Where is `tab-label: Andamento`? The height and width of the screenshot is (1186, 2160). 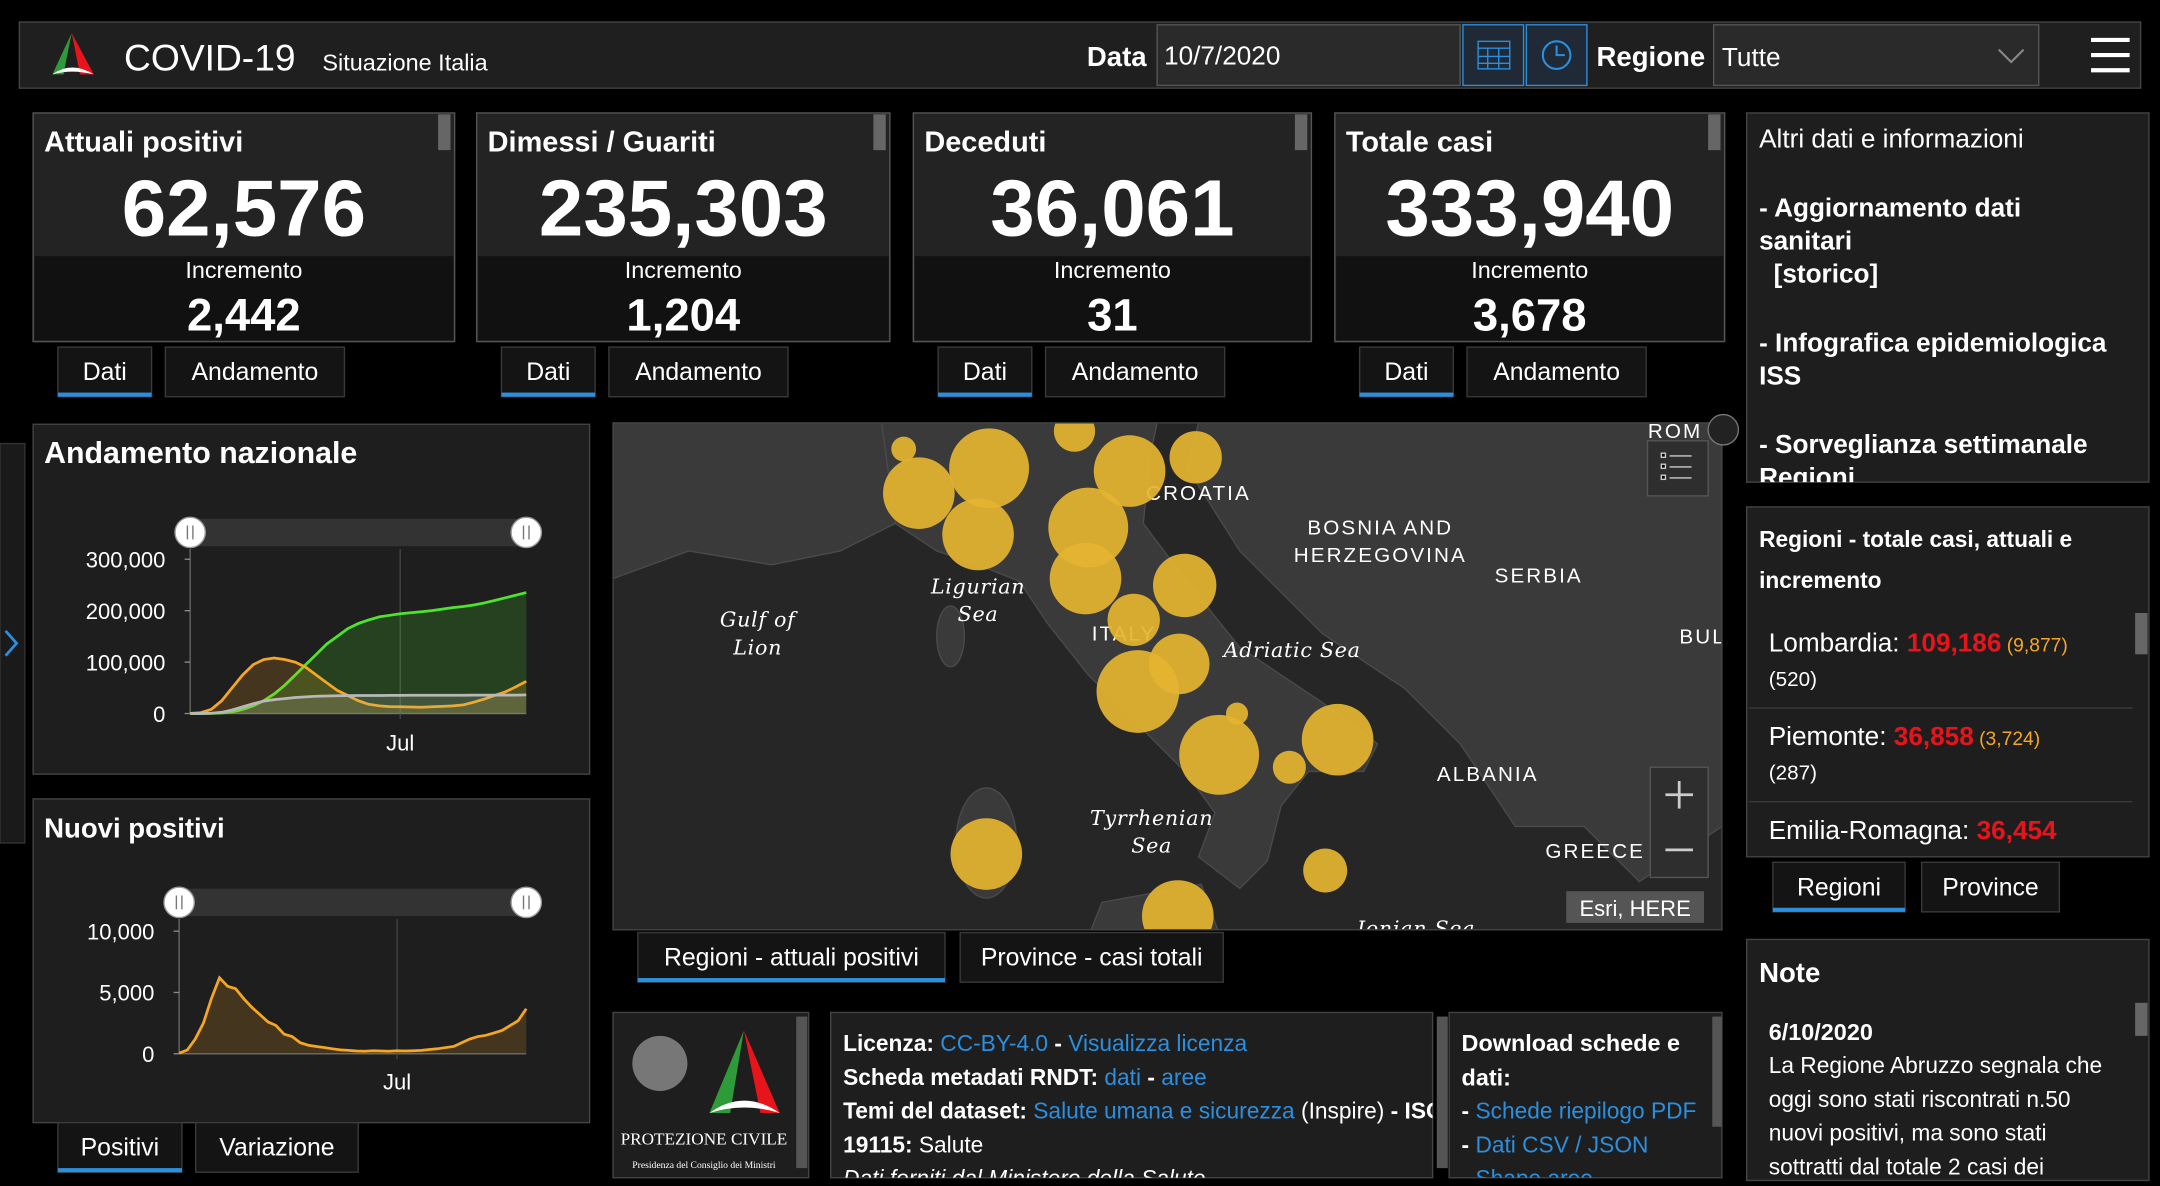 tab-label: Andamento is located at coordinates (1135, 372).